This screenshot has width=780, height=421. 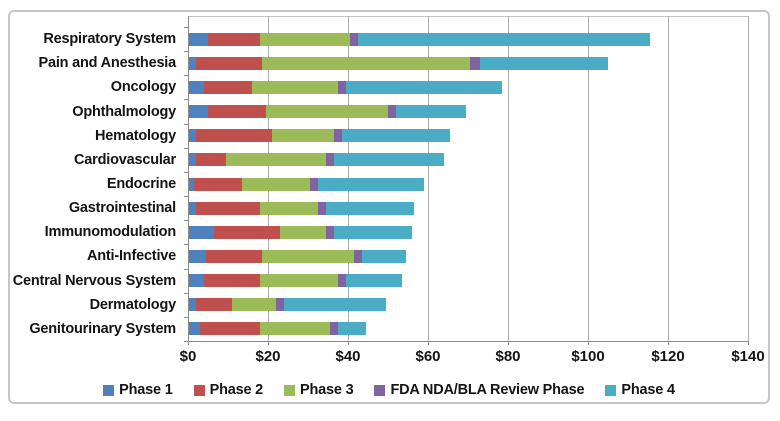 I want to click on y-axis-line, so click(x=188, y=178).